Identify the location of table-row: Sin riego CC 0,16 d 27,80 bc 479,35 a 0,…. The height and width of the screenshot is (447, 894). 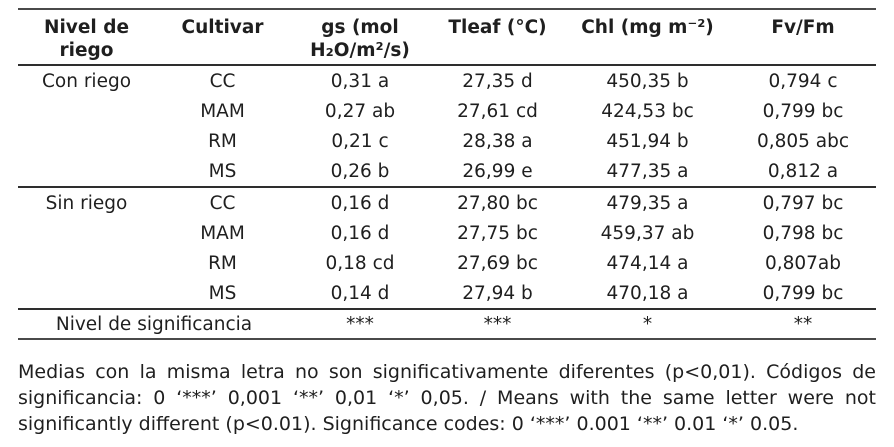
(447, 202).